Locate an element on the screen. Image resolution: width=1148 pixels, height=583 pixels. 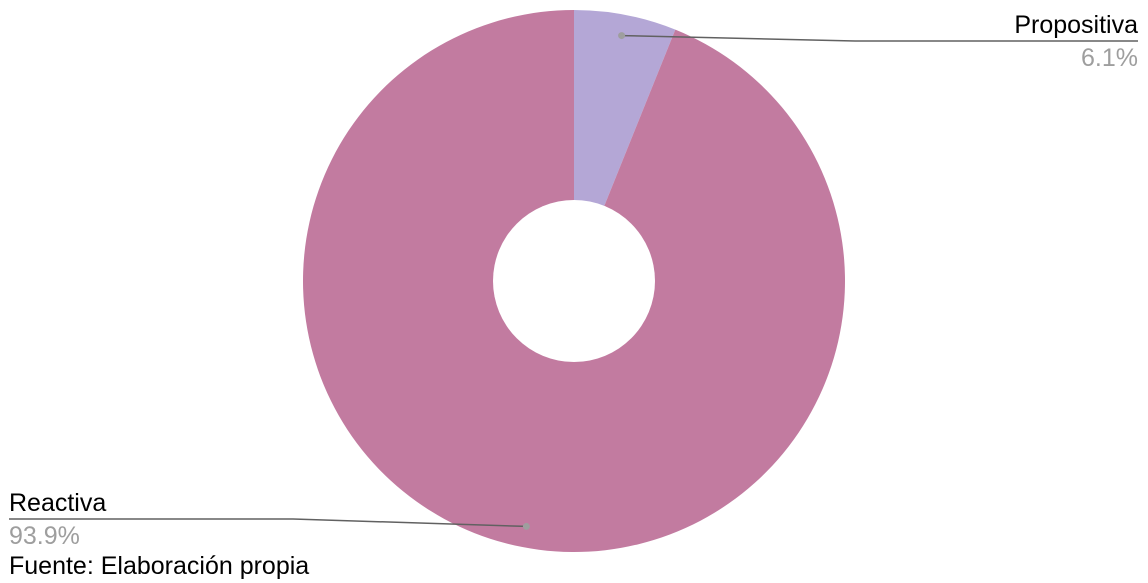
leader-line-reactiva is located at coordinates (268, 523).